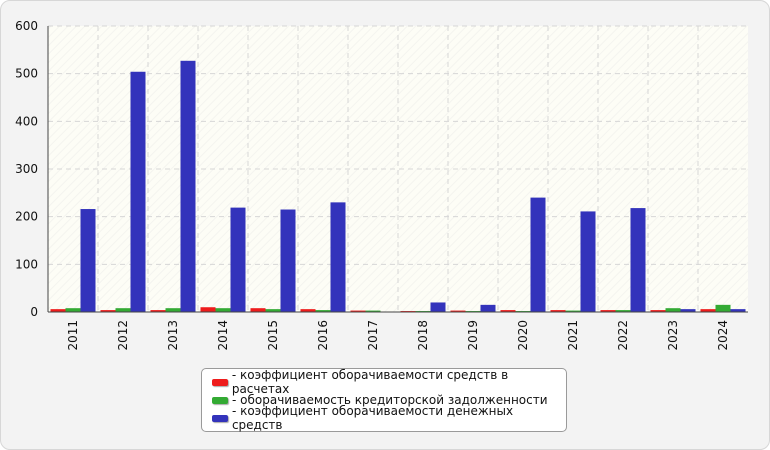 Image resolution: width=770 pixels, height=450 pixels. Describe the element at coordinates (173, 335) in the screenshot. I see `x-tick-label: 2013` at that location.